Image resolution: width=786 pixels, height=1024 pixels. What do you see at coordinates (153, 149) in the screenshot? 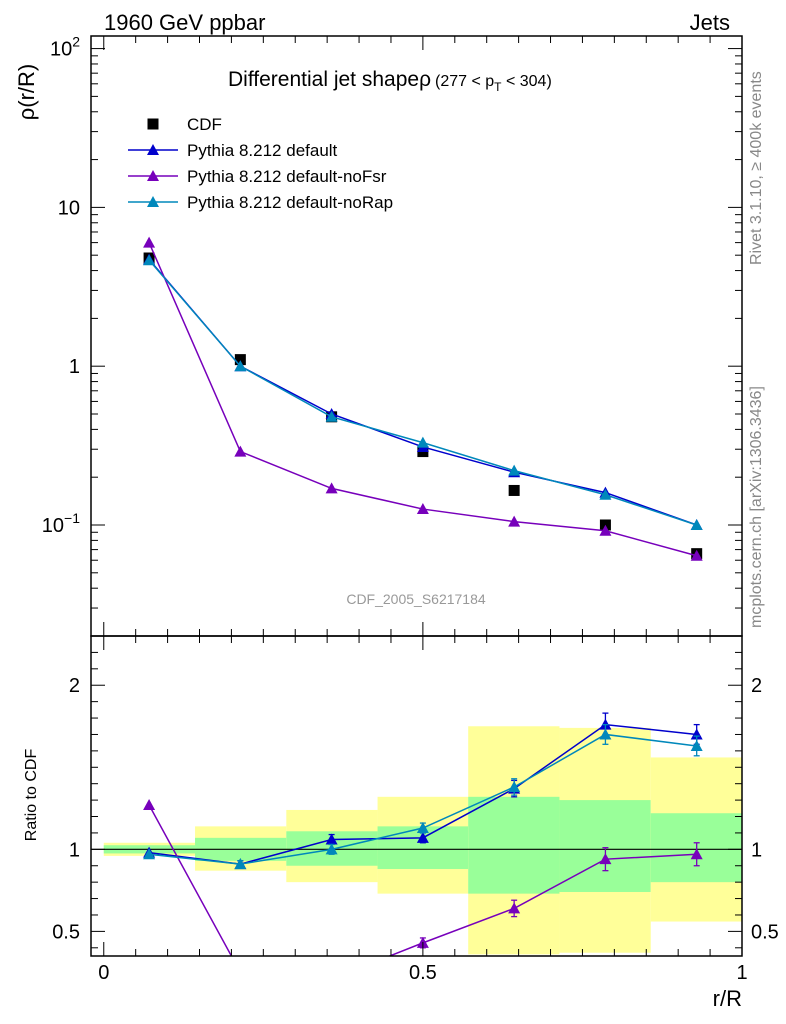
I see `legend-marker-default` at bounding box center [153, 149].